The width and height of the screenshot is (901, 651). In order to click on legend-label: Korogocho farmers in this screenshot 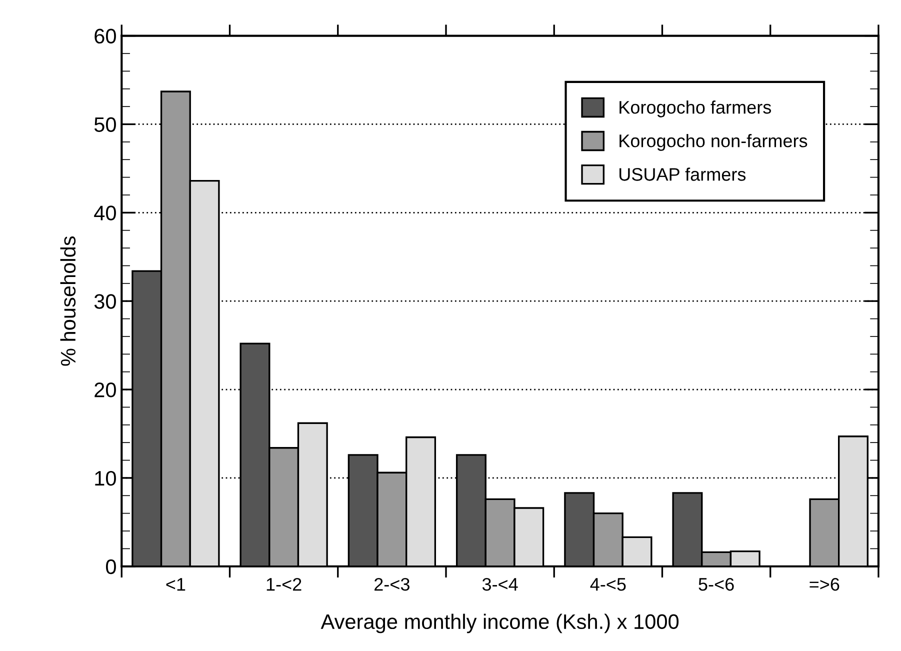, I will do `click(696, 109)`.